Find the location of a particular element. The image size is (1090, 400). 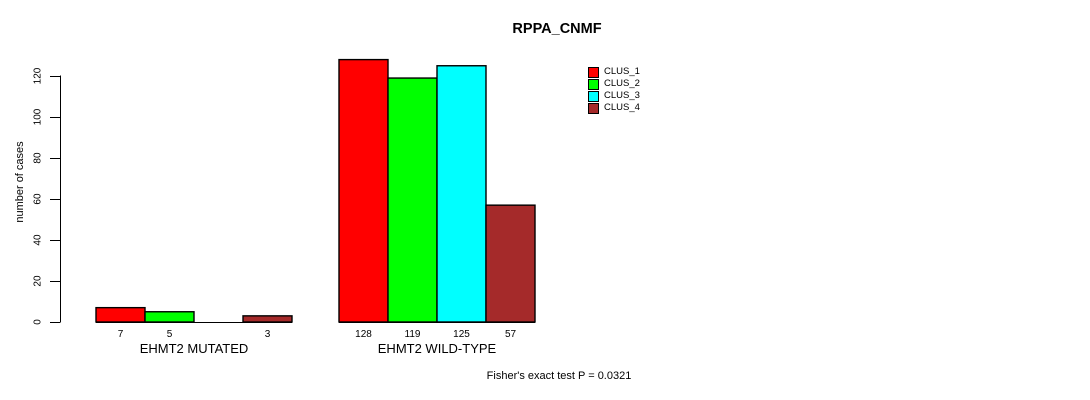

legend: CLUS_1 CLUS_2 CLUS_3 CLUS_4 is located at coordinates (614, 90).